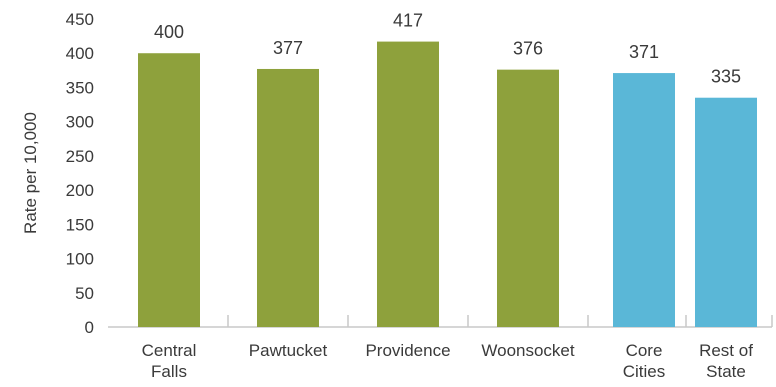 The height and width of the screenshot is (387, 776). Describe the element at coordinates (169, 350) in the screenshot. I see `category-label-0-line-0: Central` at that location.